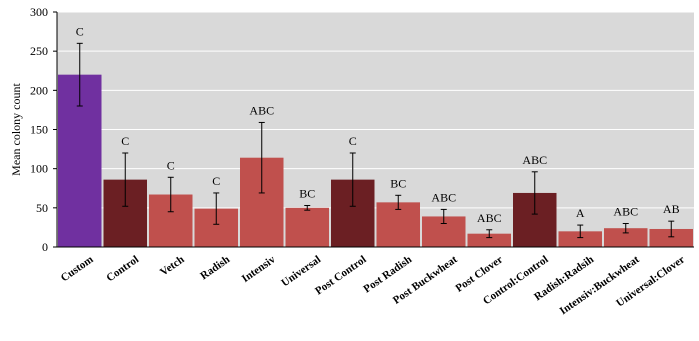 Image resolution: width=699 pixels, height=341 pixels. I want to click on x-tick-label: Vetch, so click(172, 266).